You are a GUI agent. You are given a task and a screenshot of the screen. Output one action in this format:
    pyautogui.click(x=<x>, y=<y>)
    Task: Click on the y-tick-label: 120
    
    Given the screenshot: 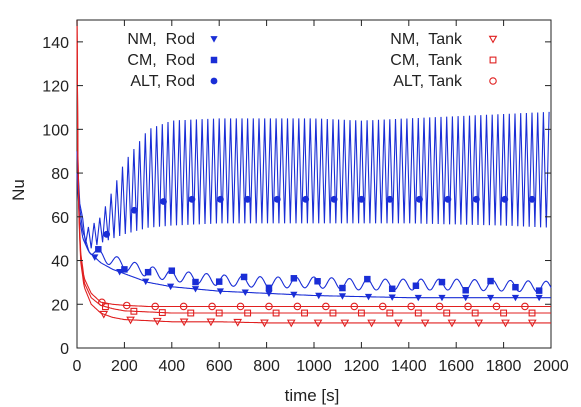 What is the action you would take?
    pyautogui.click(x=55, y=87)
    